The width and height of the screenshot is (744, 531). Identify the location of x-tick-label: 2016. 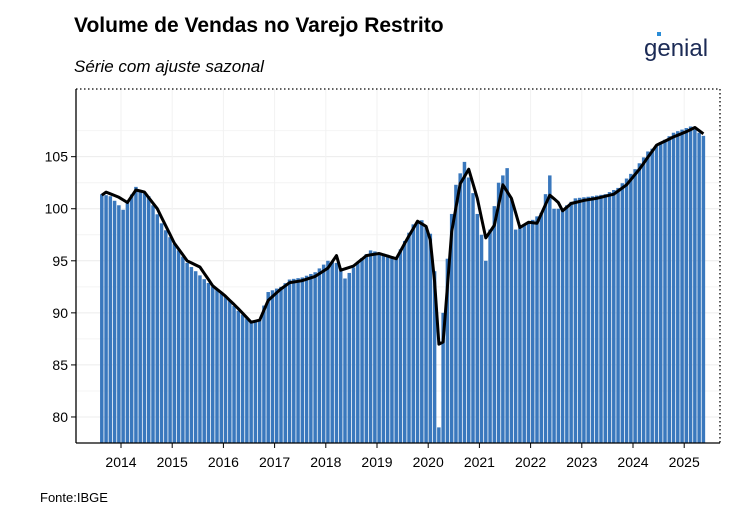
(223, 462).